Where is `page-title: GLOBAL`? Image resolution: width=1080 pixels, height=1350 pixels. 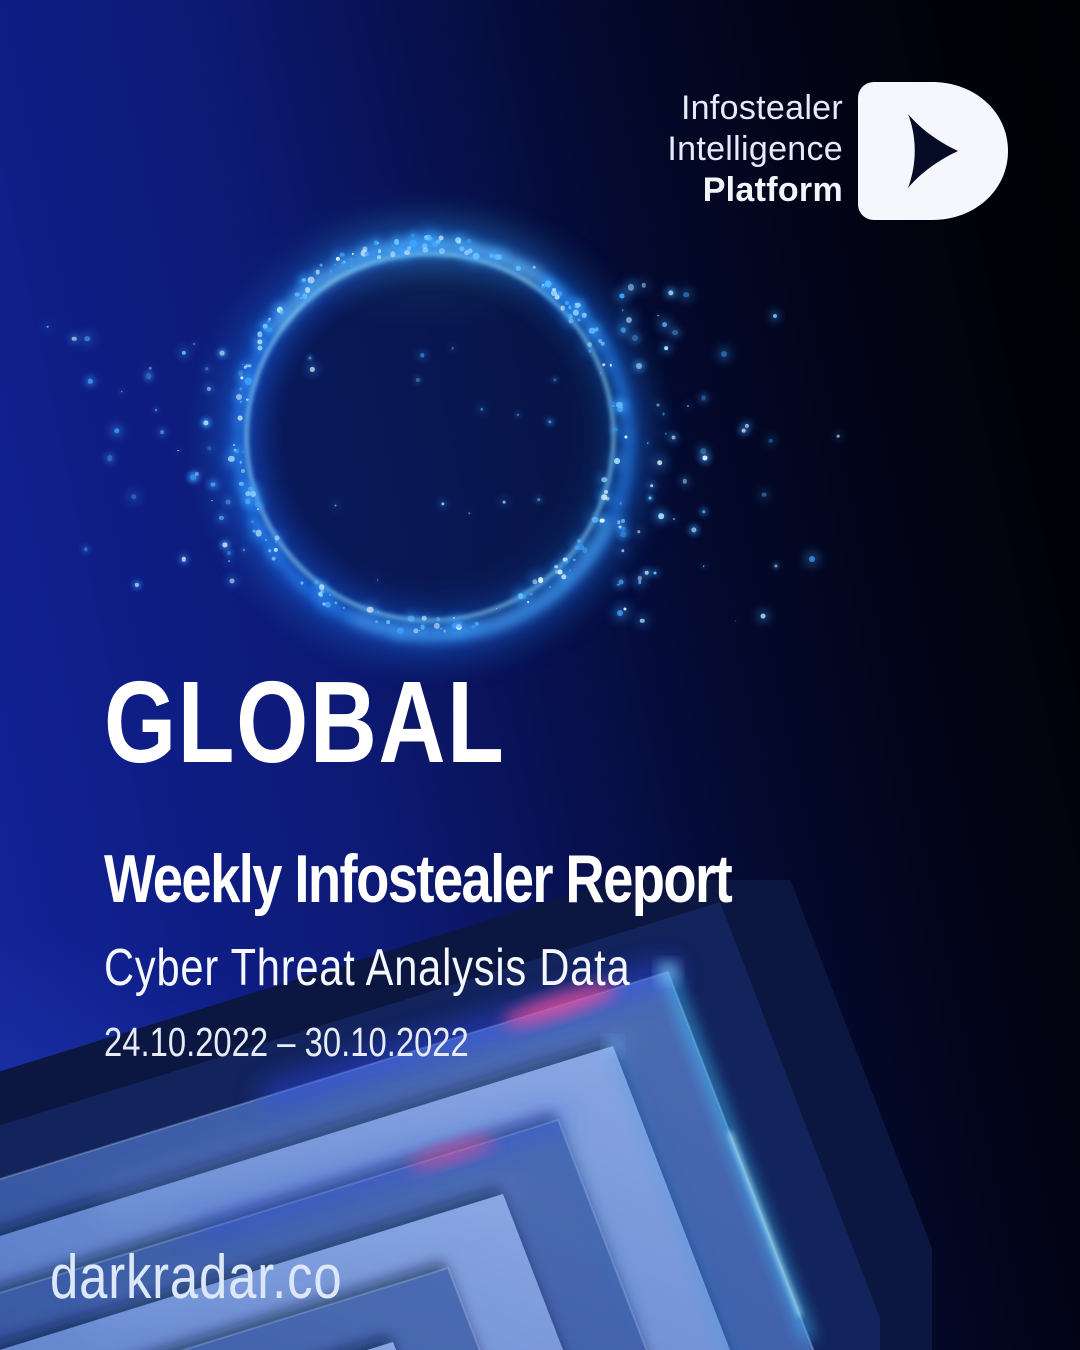
page-title: GLOBAL is located at coordinates (305, 722).